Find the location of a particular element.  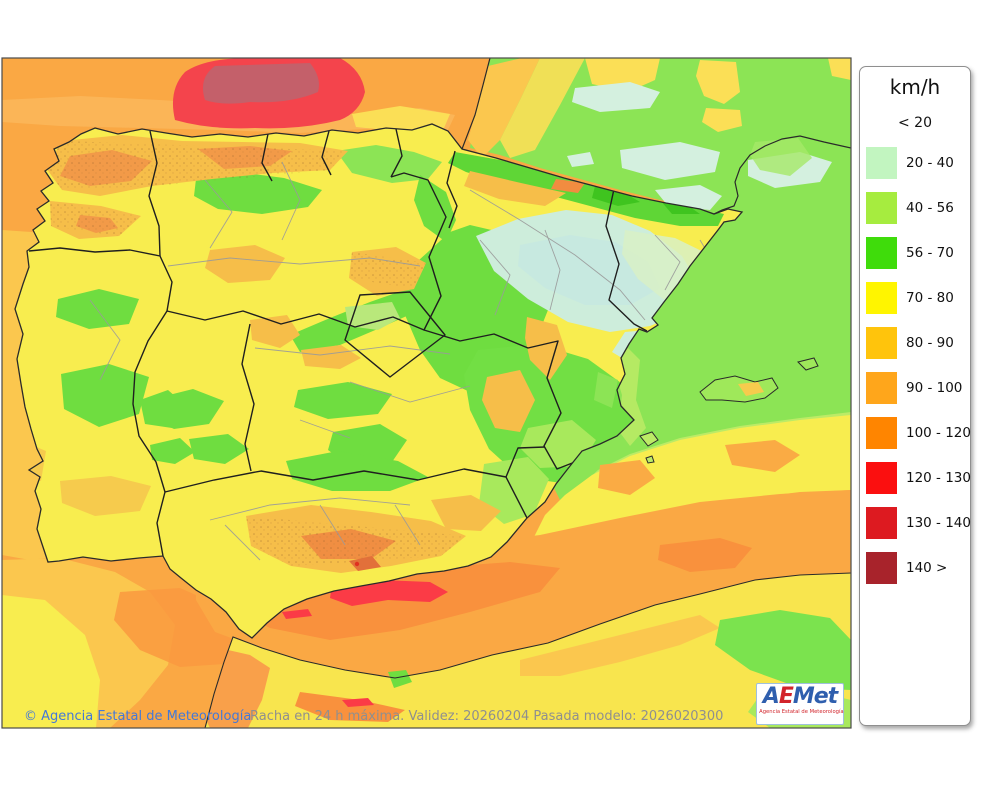

legend-entry: 56 - 70 is located at coordinates (915, 253).